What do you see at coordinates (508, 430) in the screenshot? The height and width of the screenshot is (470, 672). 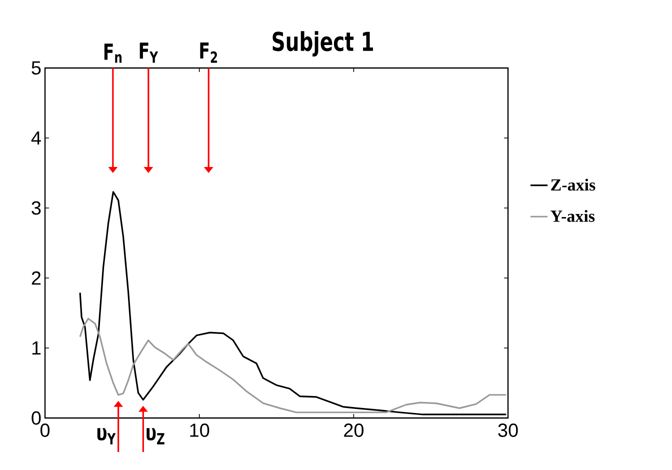 I see `x-tick-label: 30` at bounding box center [508, 430].